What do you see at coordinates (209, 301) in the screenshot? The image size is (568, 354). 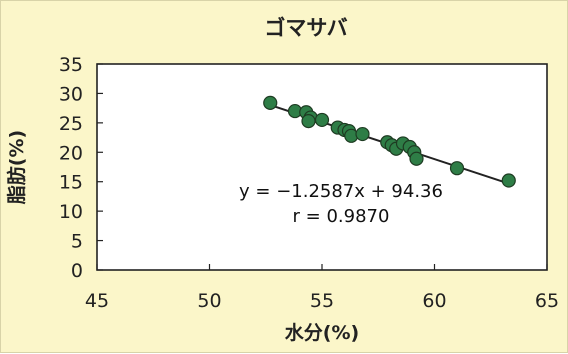 I see `x-tick-label: 50` at bounding box center [209, 301].